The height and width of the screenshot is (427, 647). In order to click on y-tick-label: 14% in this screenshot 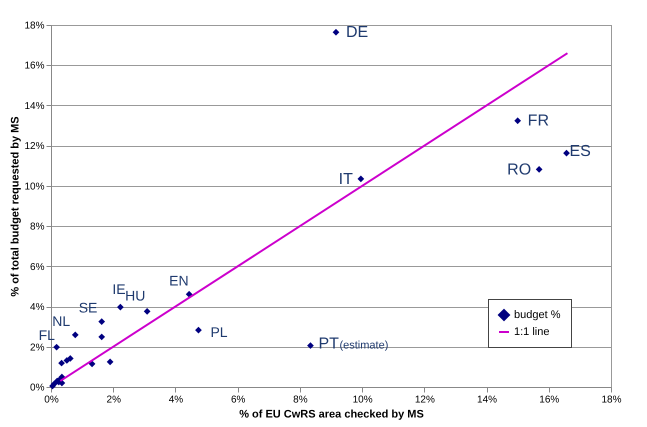, I will do `click(34, 106)`.